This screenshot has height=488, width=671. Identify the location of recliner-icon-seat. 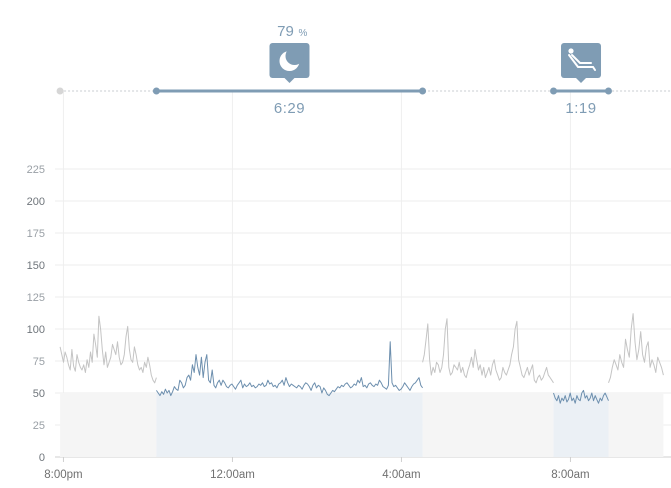
(582, 62).